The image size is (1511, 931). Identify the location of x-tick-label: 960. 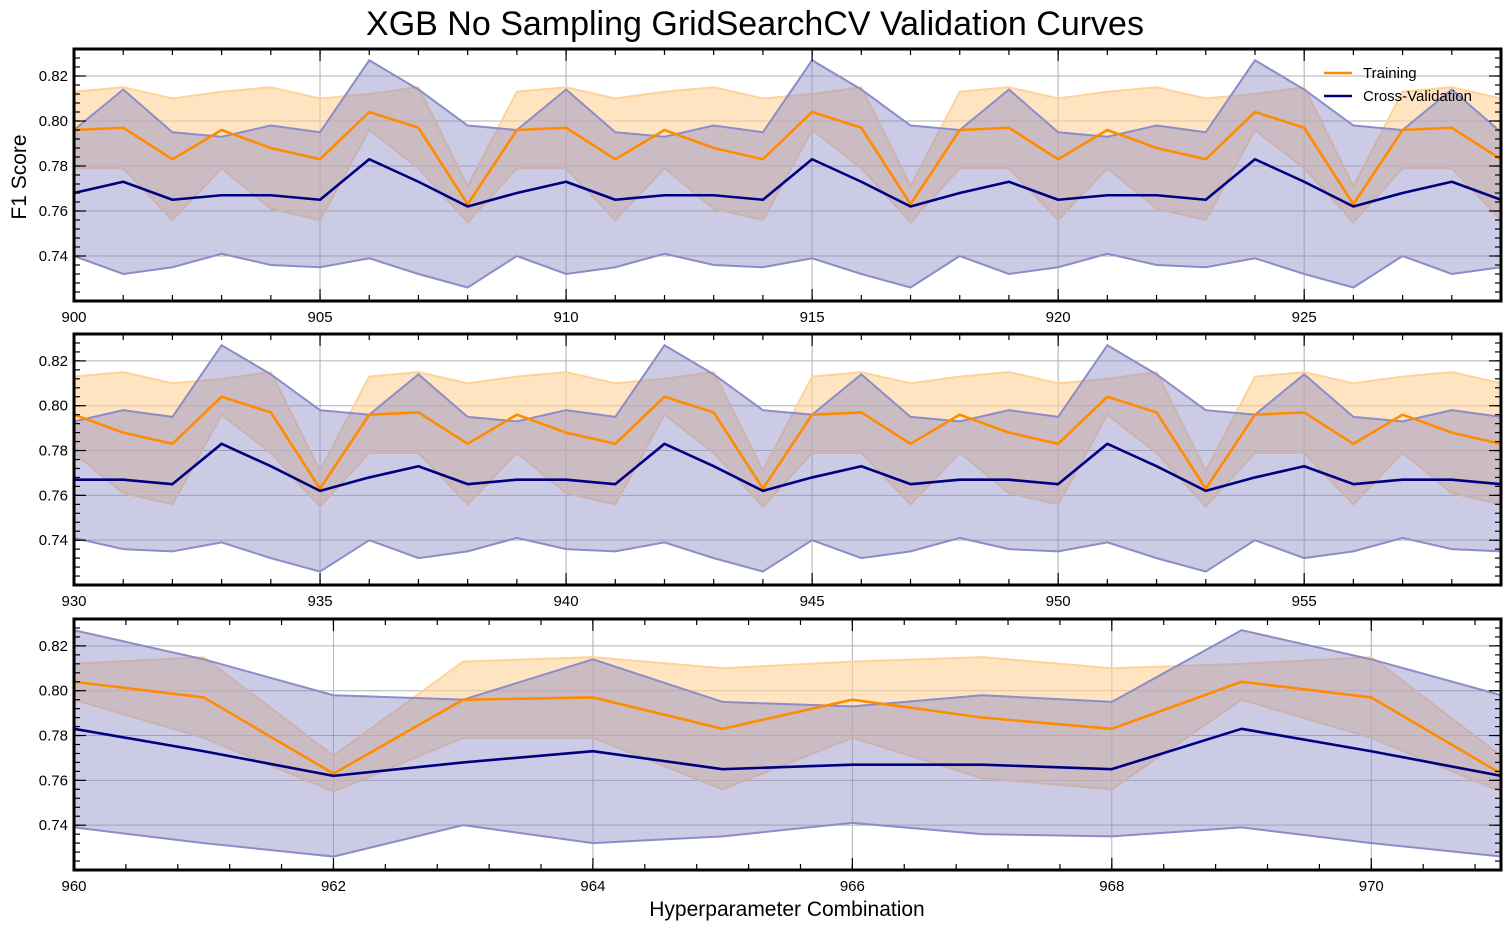
(73, 886).